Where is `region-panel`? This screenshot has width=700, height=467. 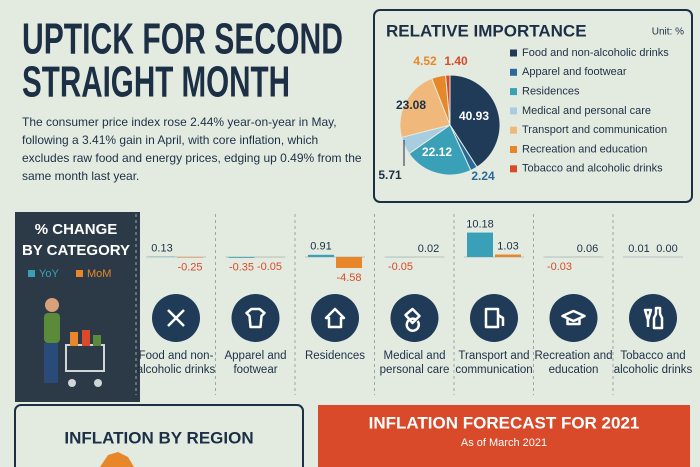 region-panel is located at coordinates (159, 435).